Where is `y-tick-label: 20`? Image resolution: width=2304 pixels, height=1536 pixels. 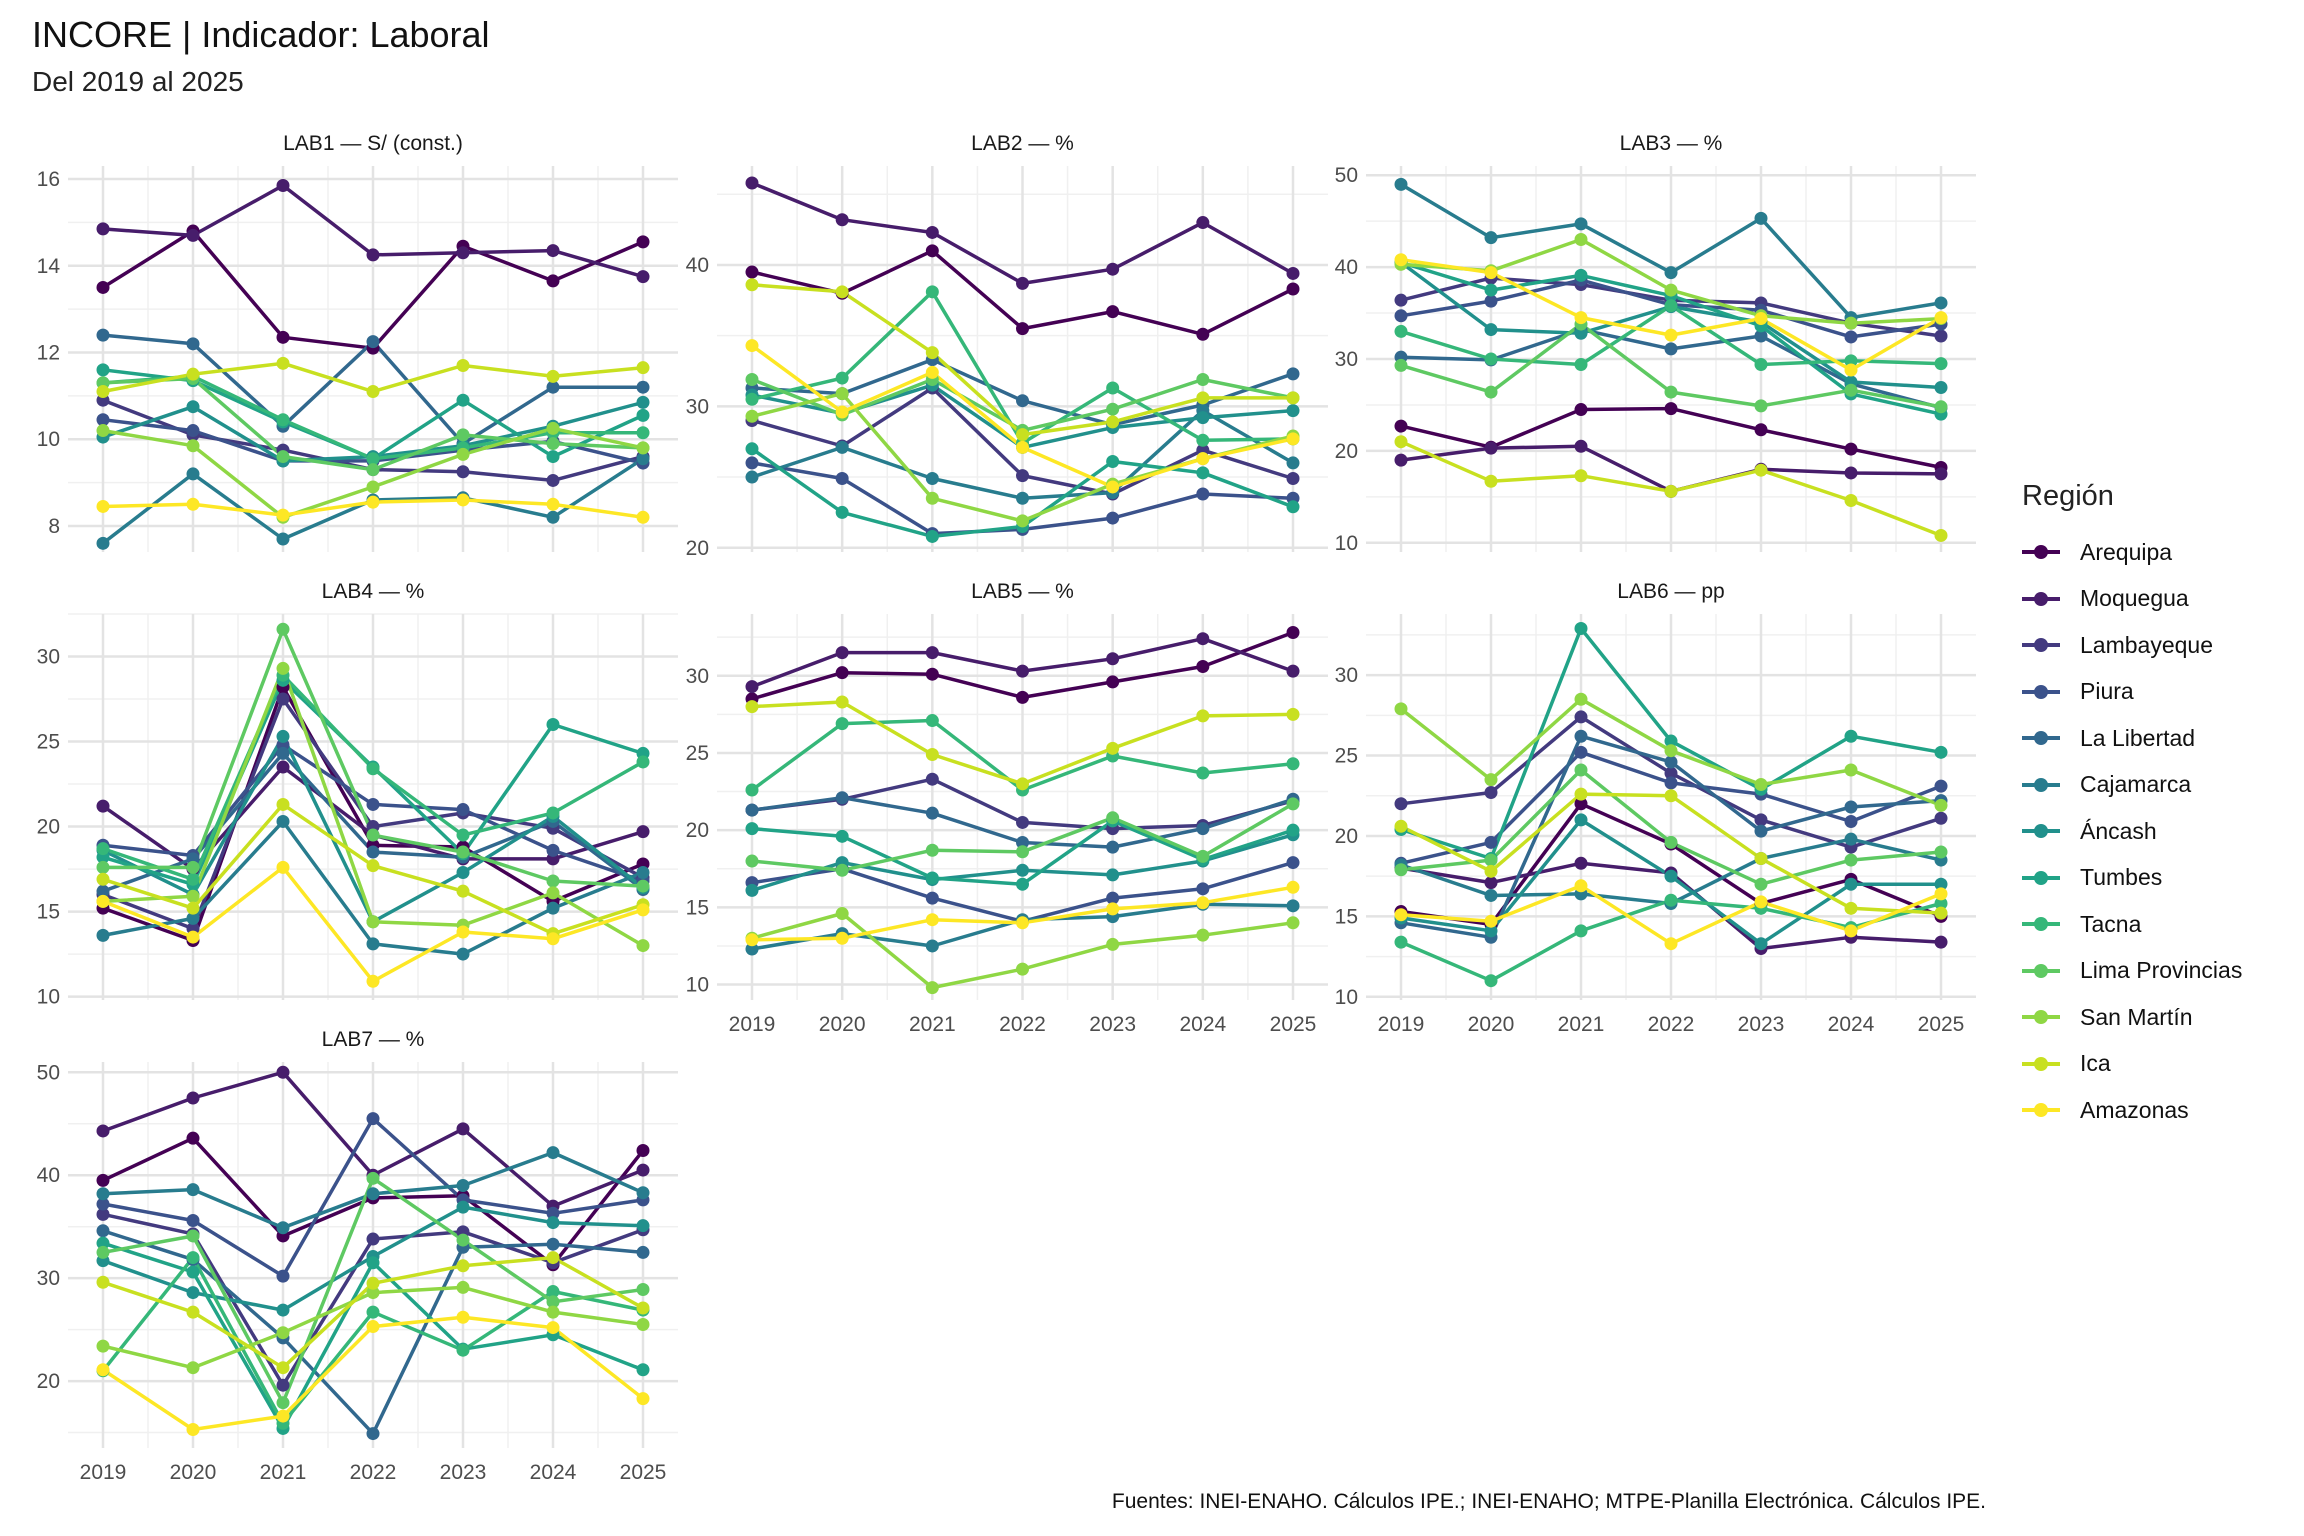 y-tick-label: 20 is located at coordinates (697, 548).